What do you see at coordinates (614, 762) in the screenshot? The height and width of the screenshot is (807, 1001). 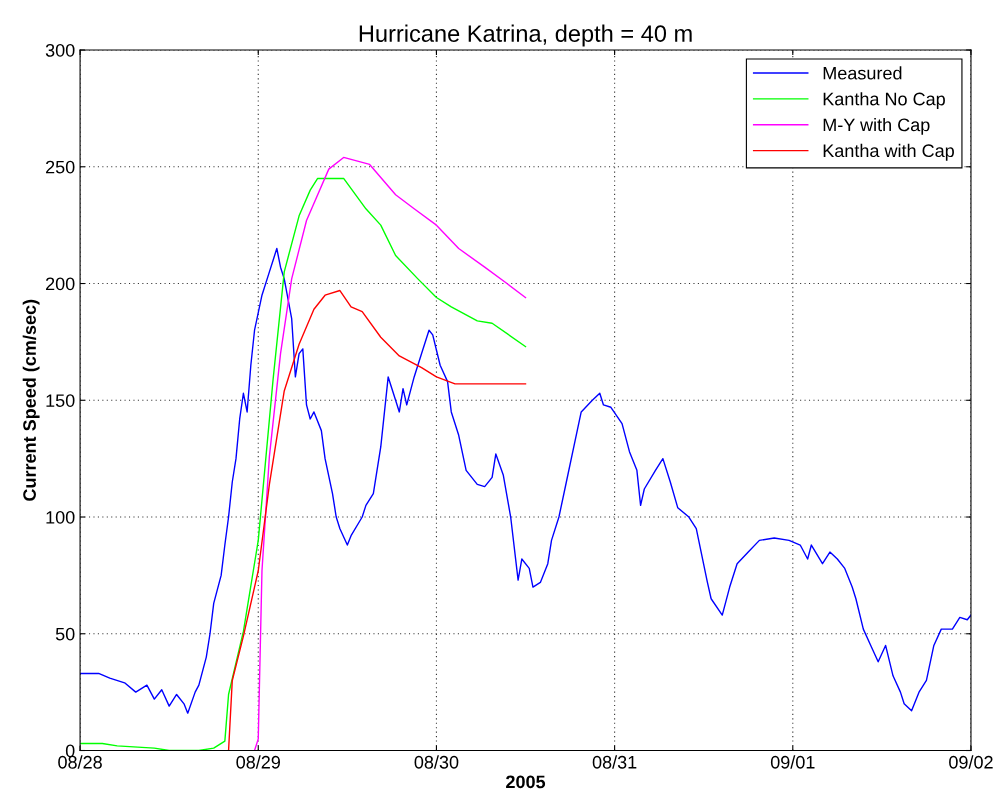 I see `x-tick-label: 08/31` at bounding box center [614, 762].